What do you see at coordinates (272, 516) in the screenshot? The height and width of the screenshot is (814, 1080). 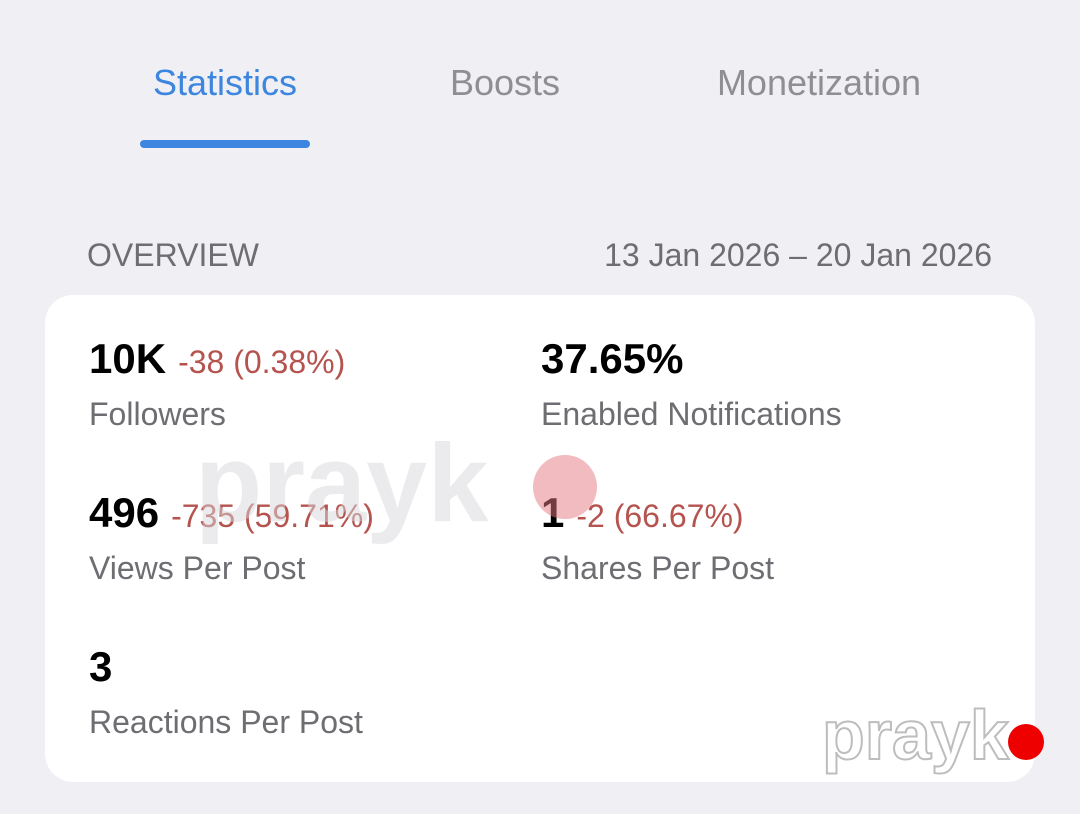 I see `stat-change: -735 (59.71%)` at bounding box center [272, 516].